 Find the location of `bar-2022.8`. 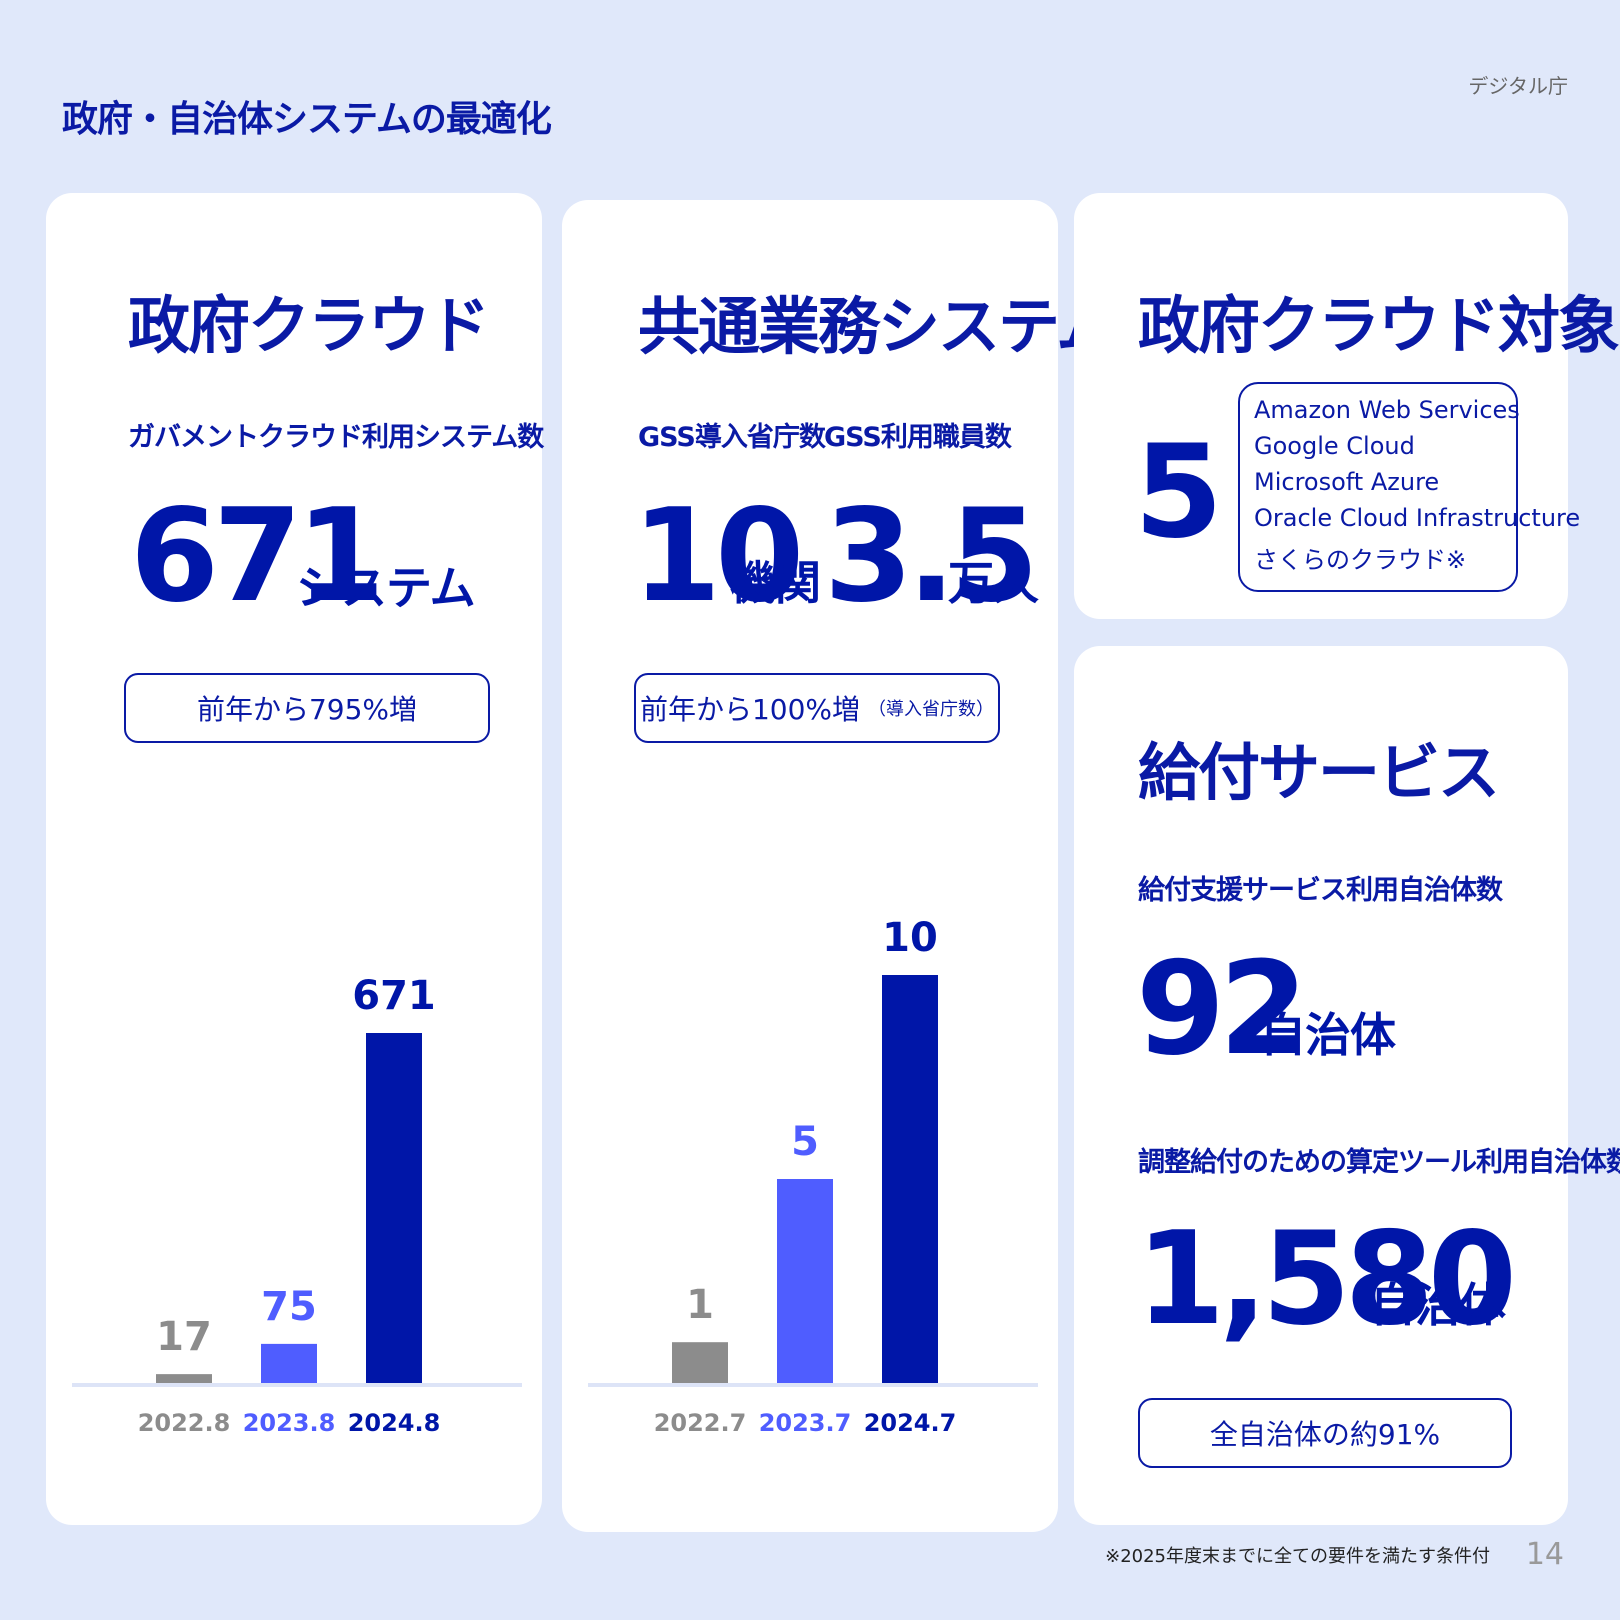

bar-2022.8 is located at coordinates (184, 1378).